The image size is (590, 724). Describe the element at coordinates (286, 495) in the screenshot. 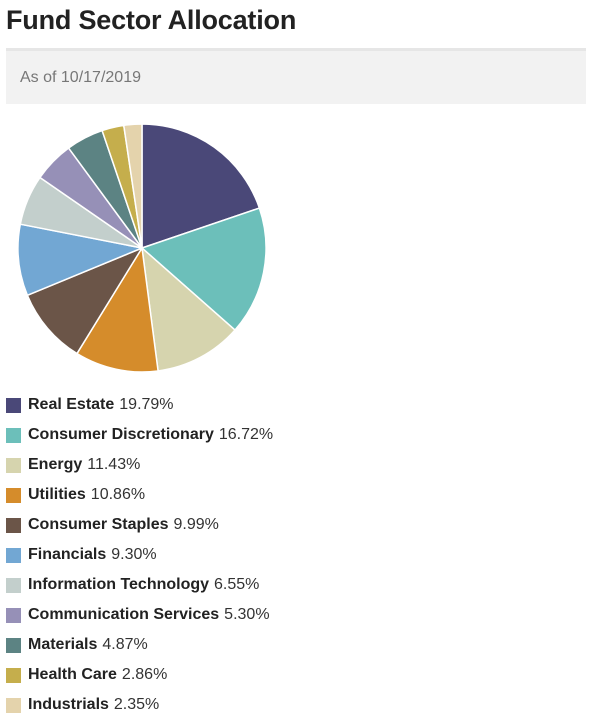

I see `legend-item-utilities: Utilities 10.86%` at that location.